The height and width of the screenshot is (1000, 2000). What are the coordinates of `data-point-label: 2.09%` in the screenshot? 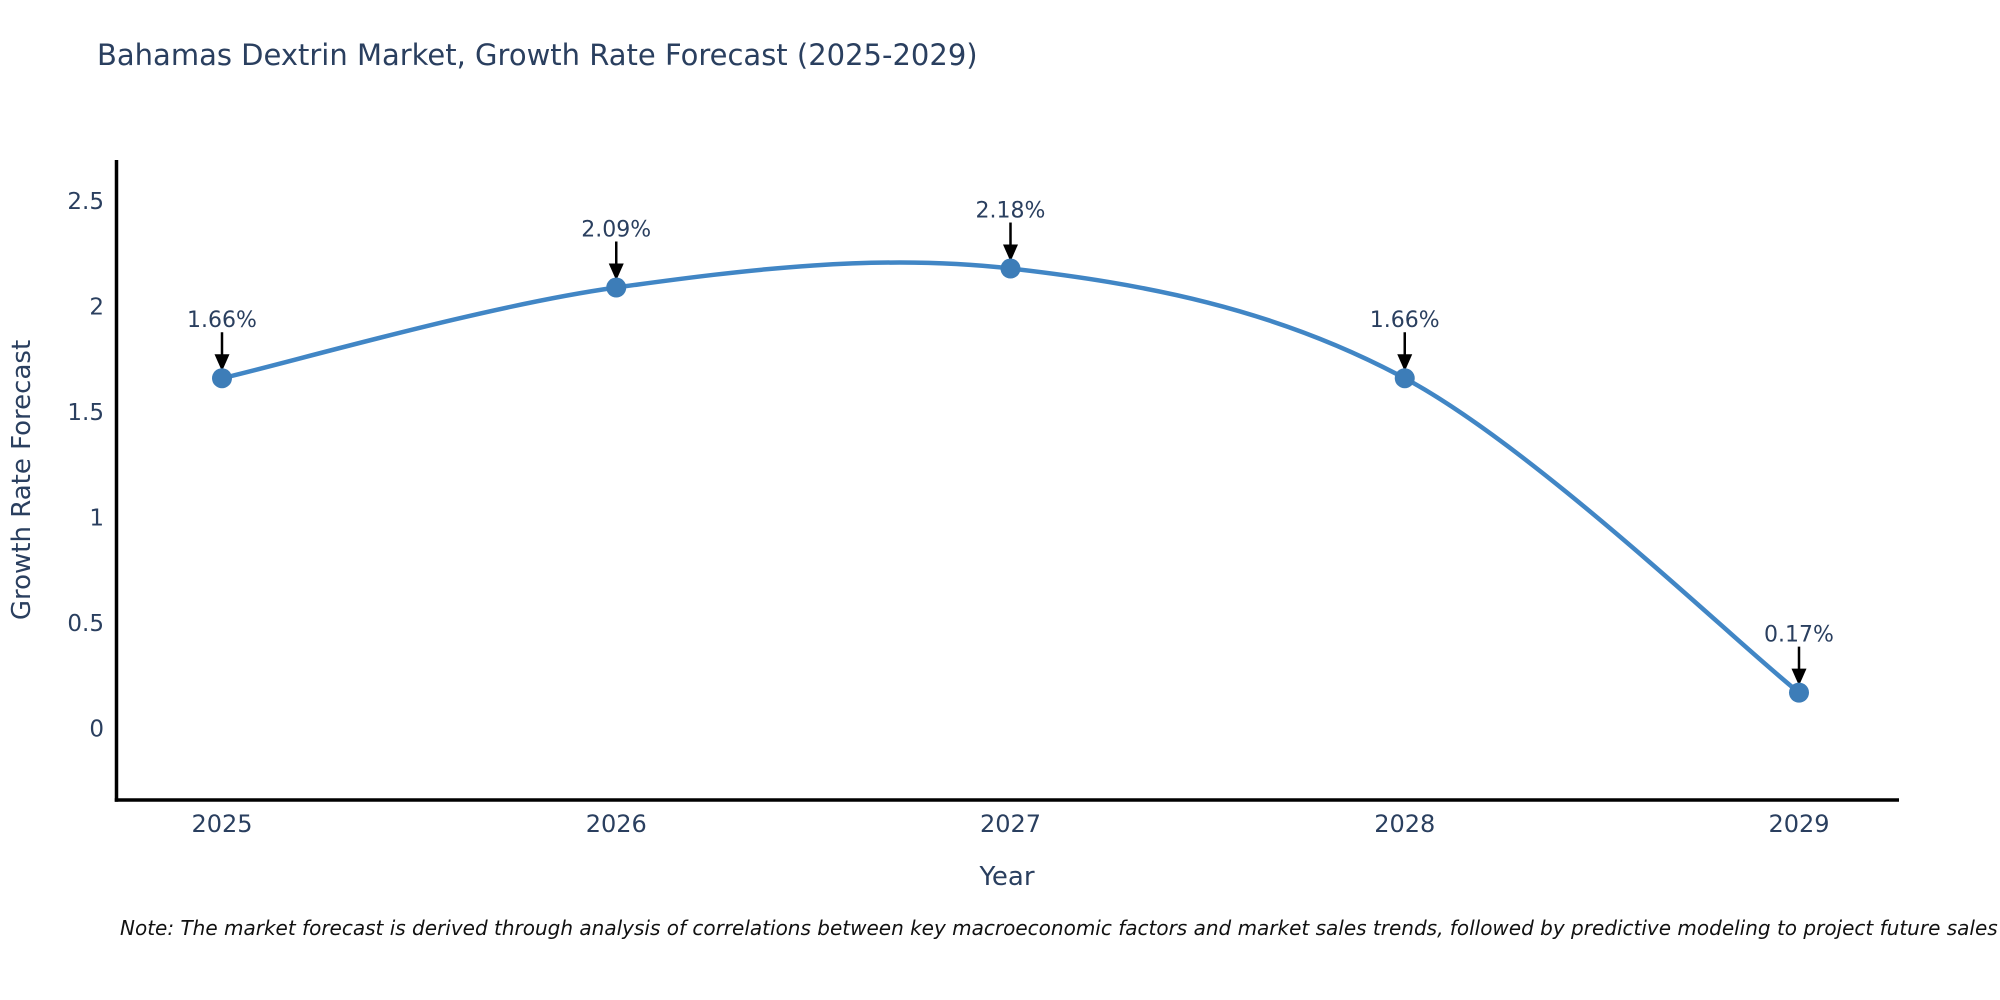 It's located at (616, 230).